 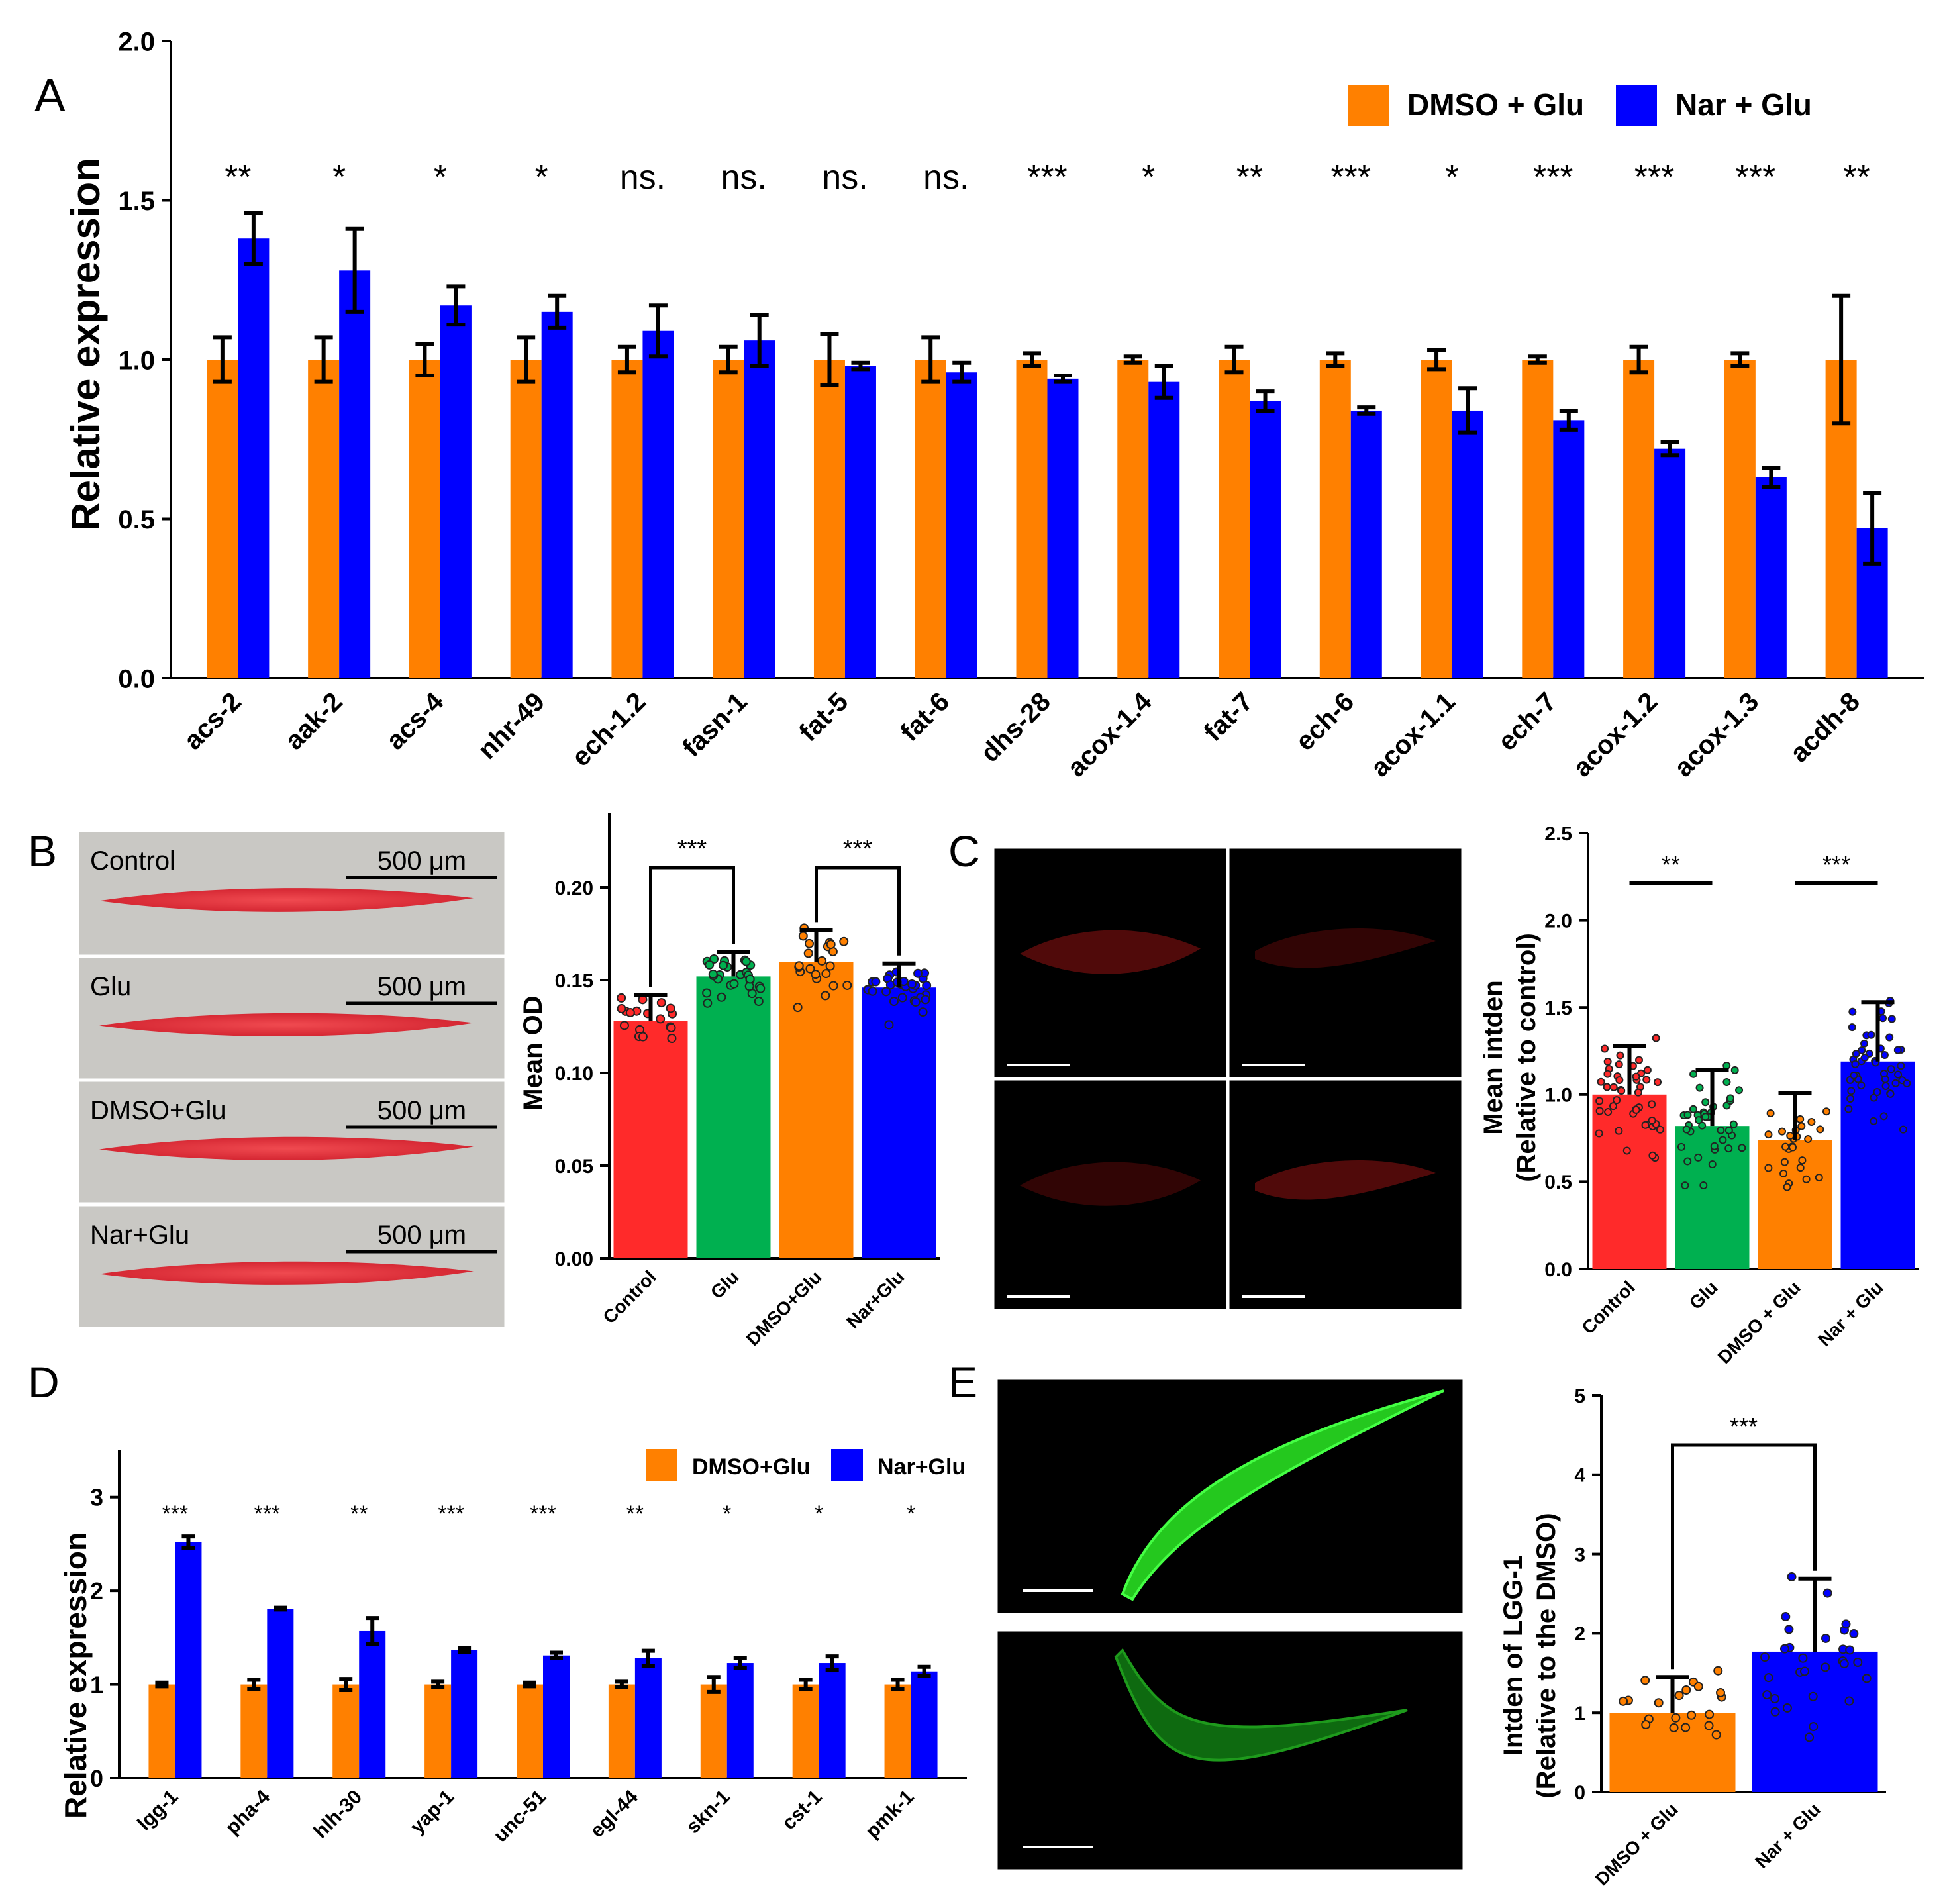 I want to click on x-tick-label-egl-44: egl-44, so click(x=614, y=1813).